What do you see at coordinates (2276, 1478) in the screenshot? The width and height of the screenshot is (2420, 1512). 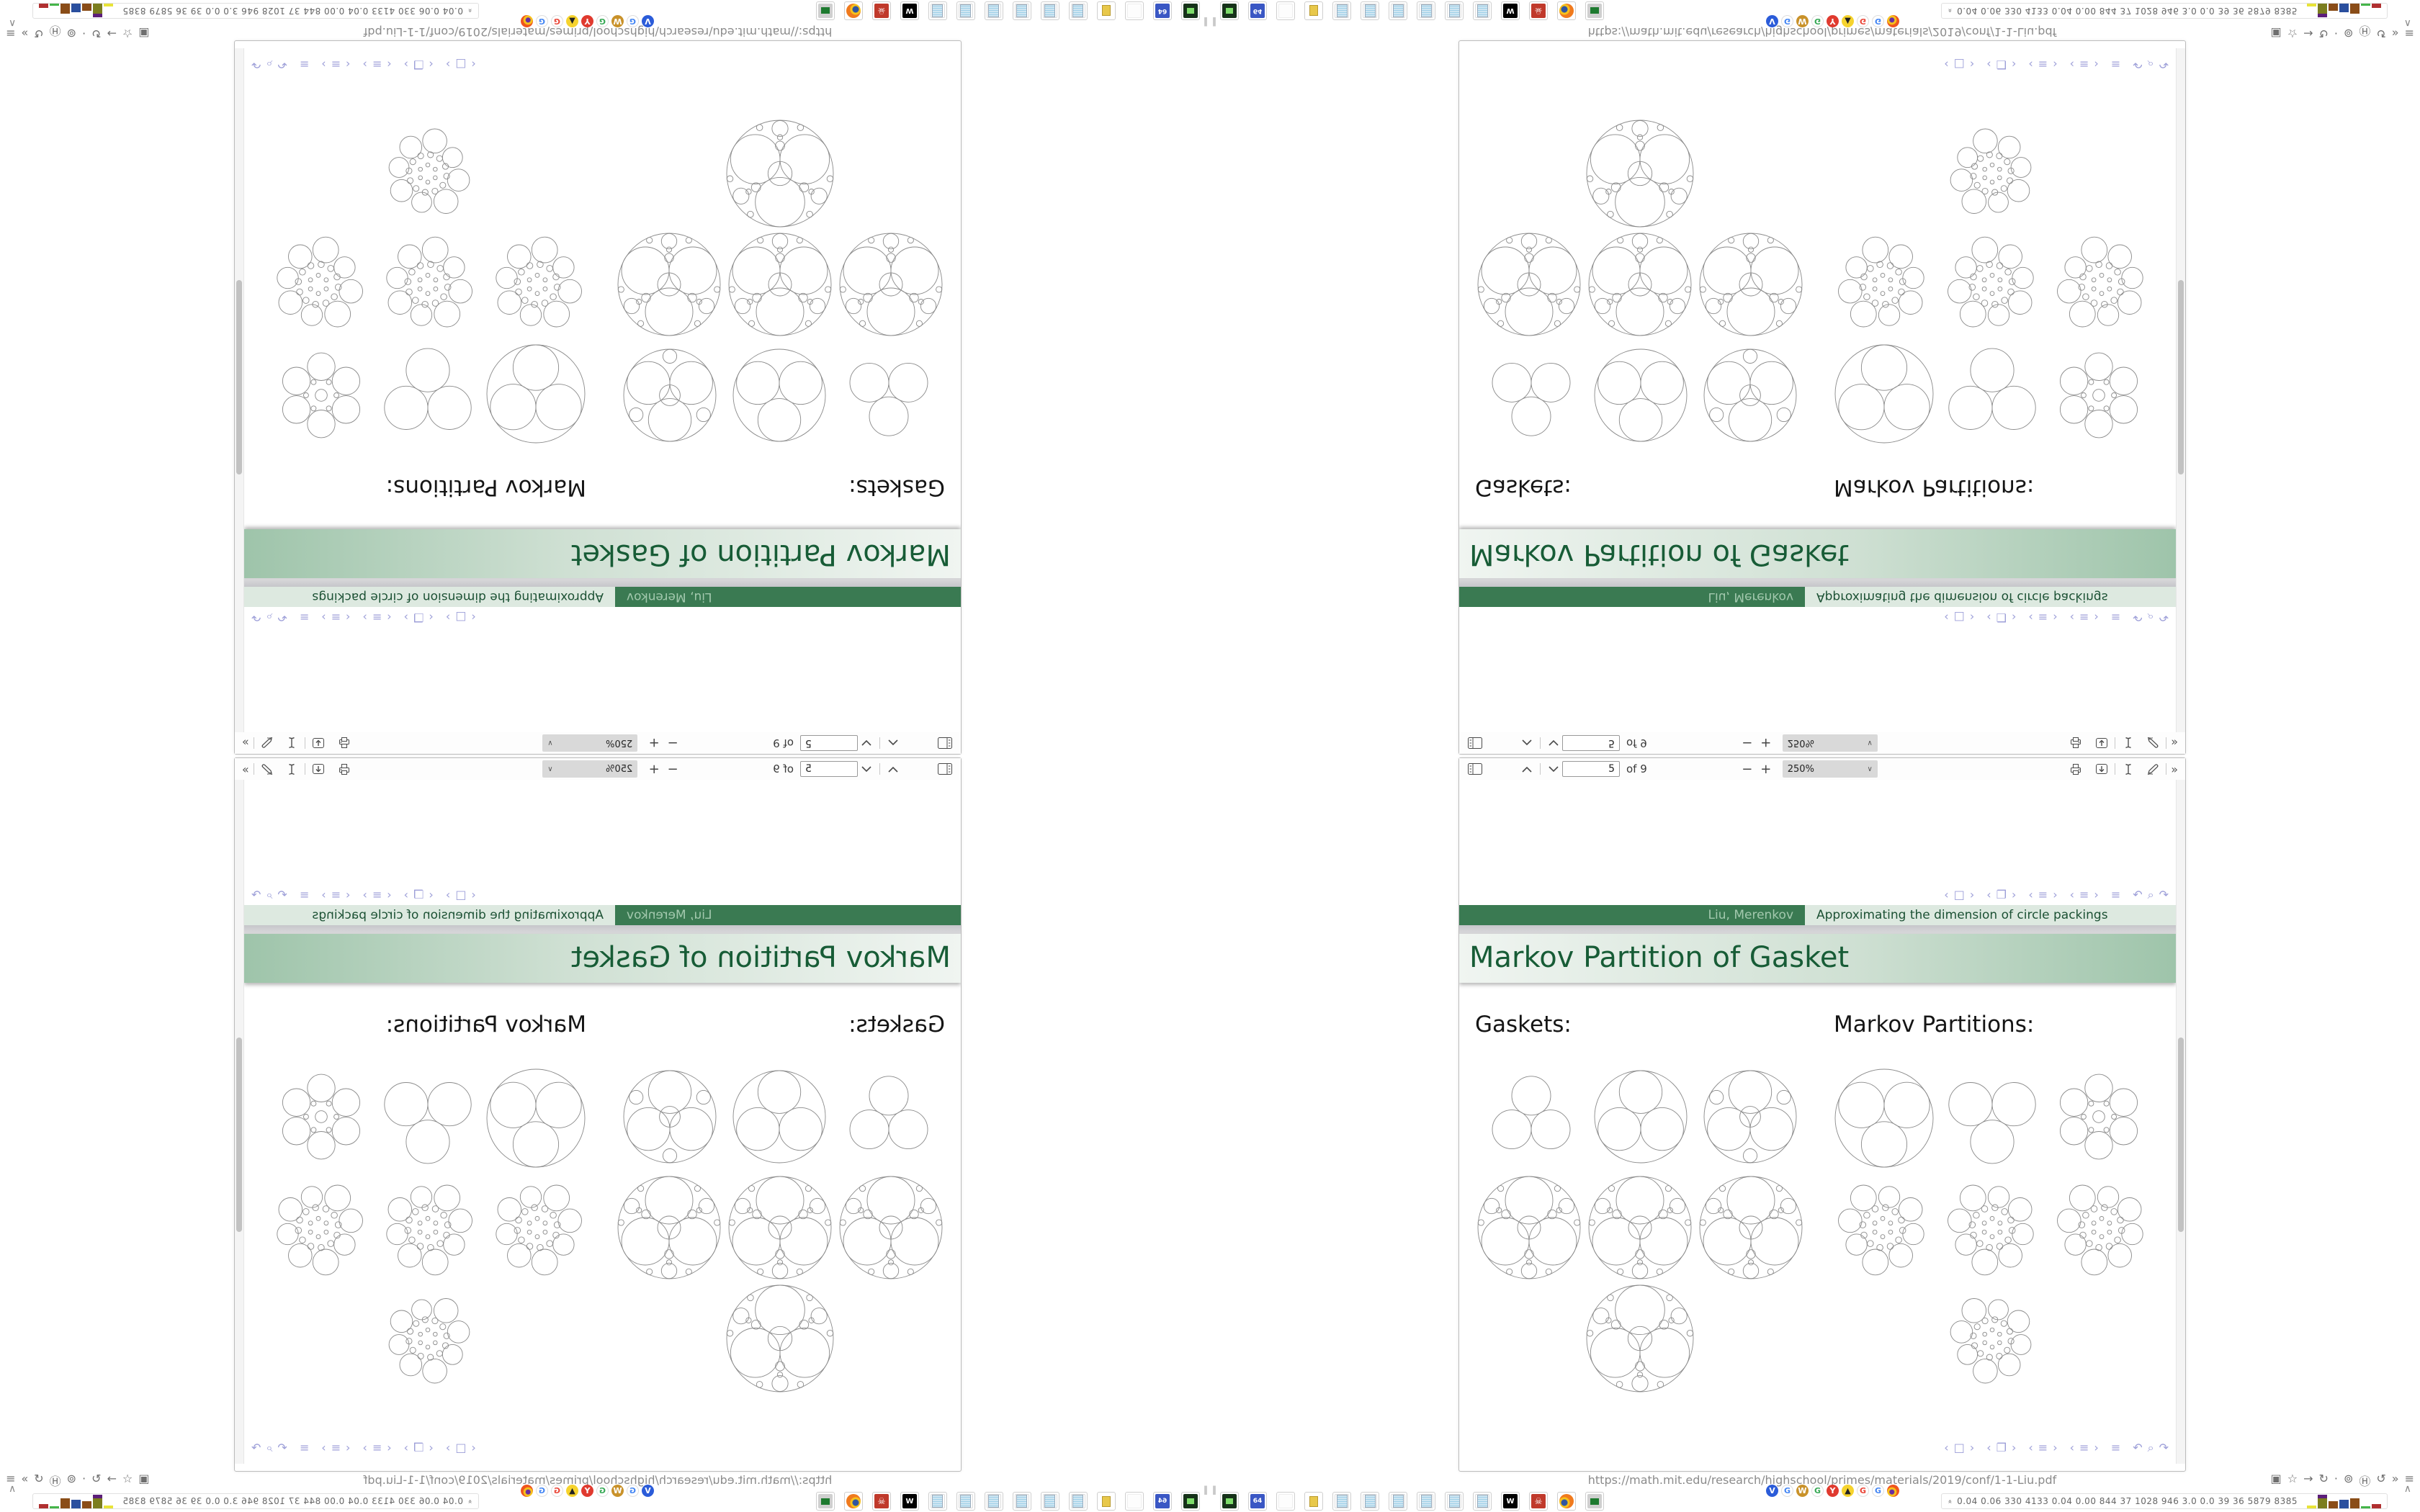 I see `picture-icon: ▣` at bounding box center [2276, 1478].